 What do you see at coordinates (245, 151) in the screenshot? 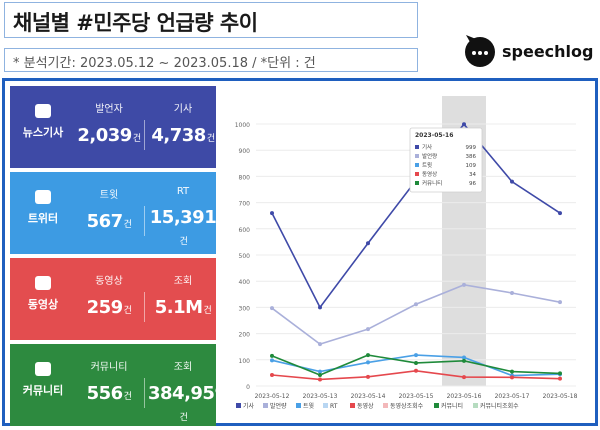
I see `y-tick-label: 900` at bounding box center [245, 151].